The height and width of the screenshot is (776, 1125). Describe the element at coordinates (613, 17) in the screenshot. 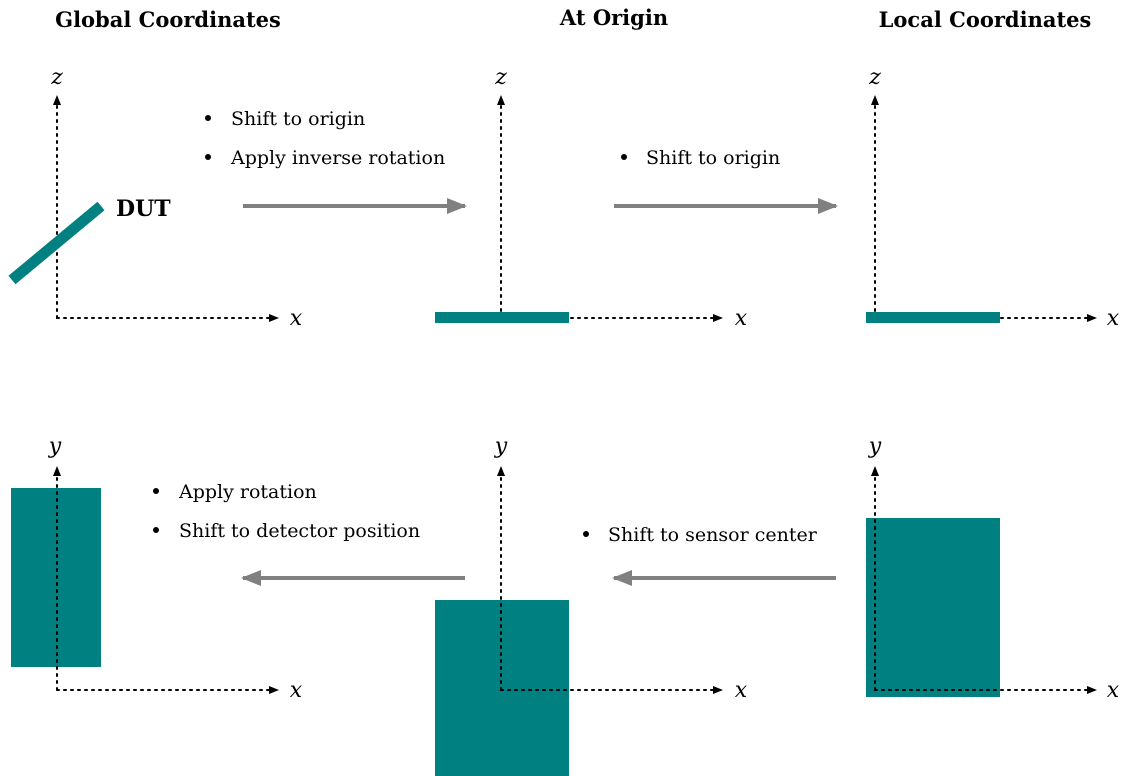

I see `column-title: At Origin` at that location.